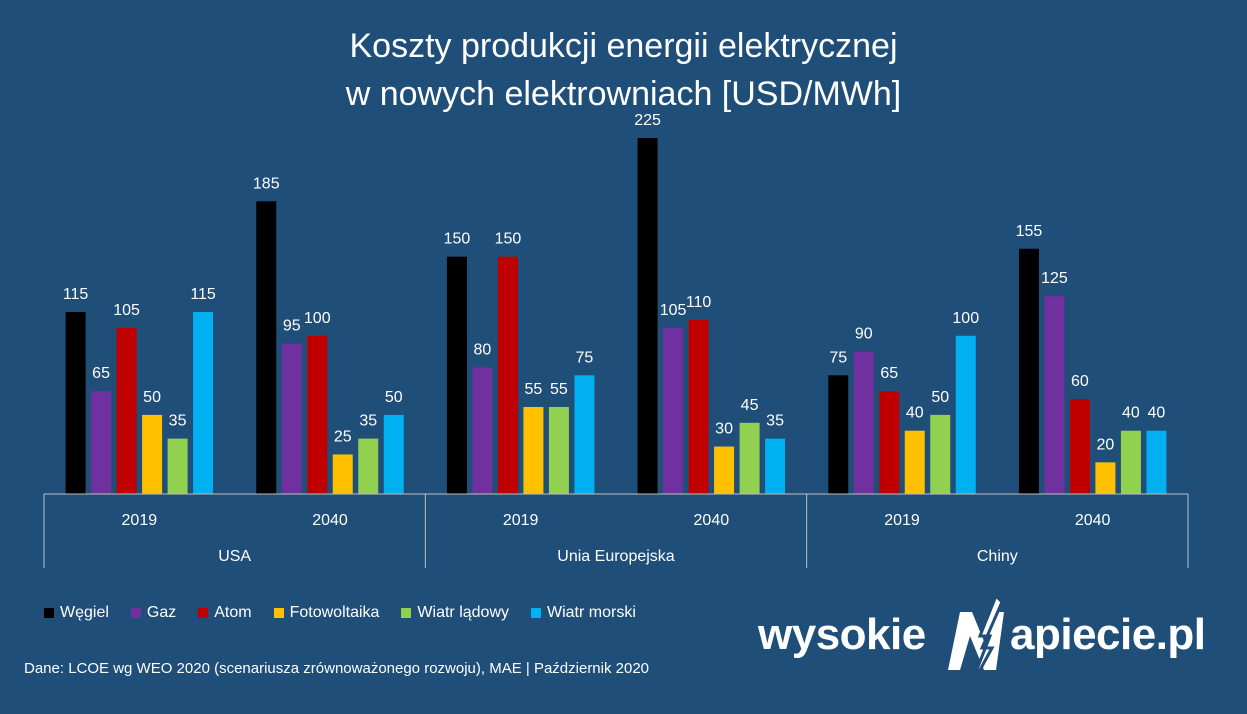 This screenshot has height=714, width=1247. I want to click on legend-item: Fotowoltaika, so click(326, 613).